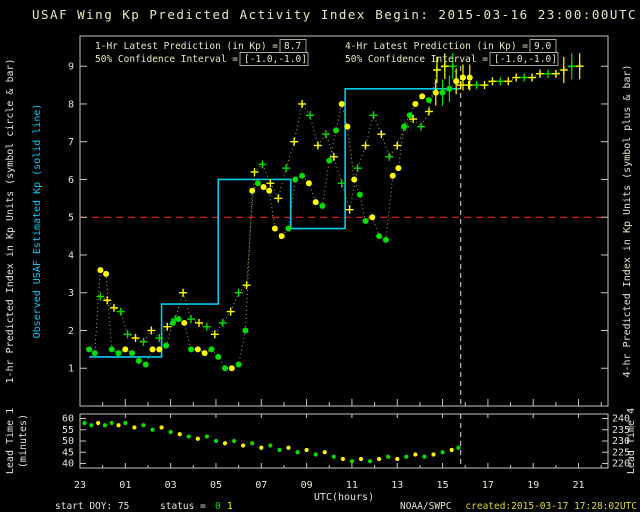 Image resolution: width=640 pixels, height=512 pixels. What do you see at coordinates (344, 497) in the screenshot?
I see `x-axis-label: UTC(hours)` at bounding box center [344, 497].